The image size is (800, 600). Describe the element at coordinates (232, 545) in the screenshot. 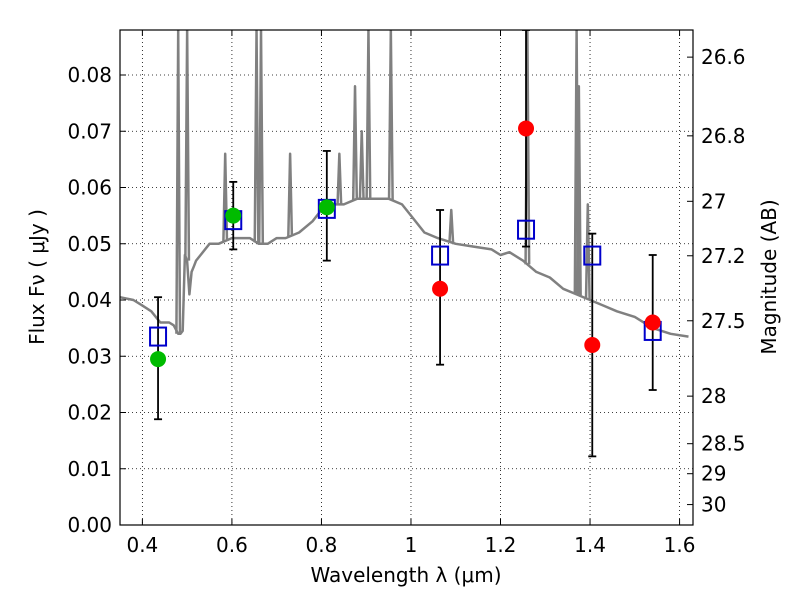

I see `x-tick-label: 0.6` at that location.